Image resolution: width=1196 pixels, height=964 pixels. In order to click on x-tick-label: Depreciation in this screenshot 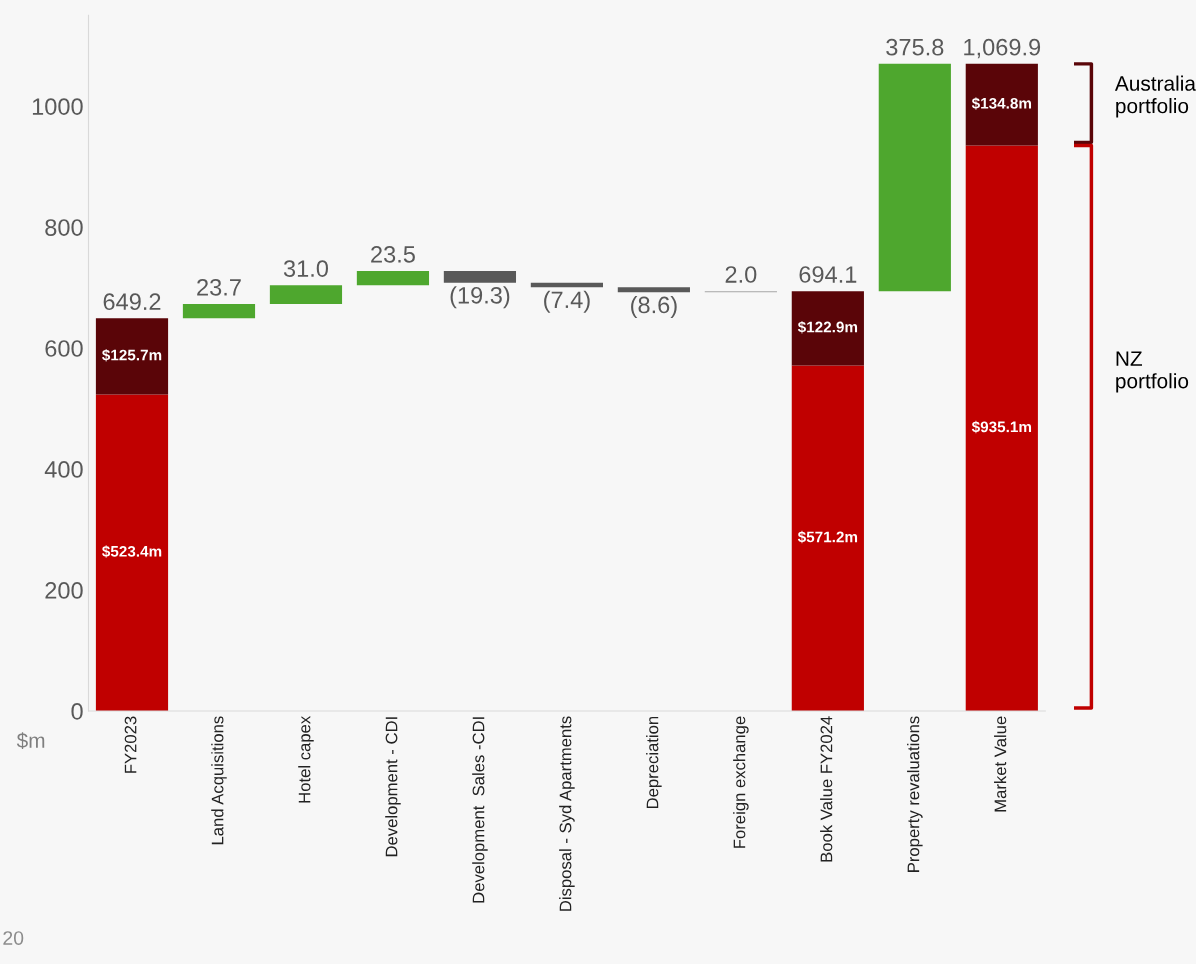, I will do `click(654, 762)`.